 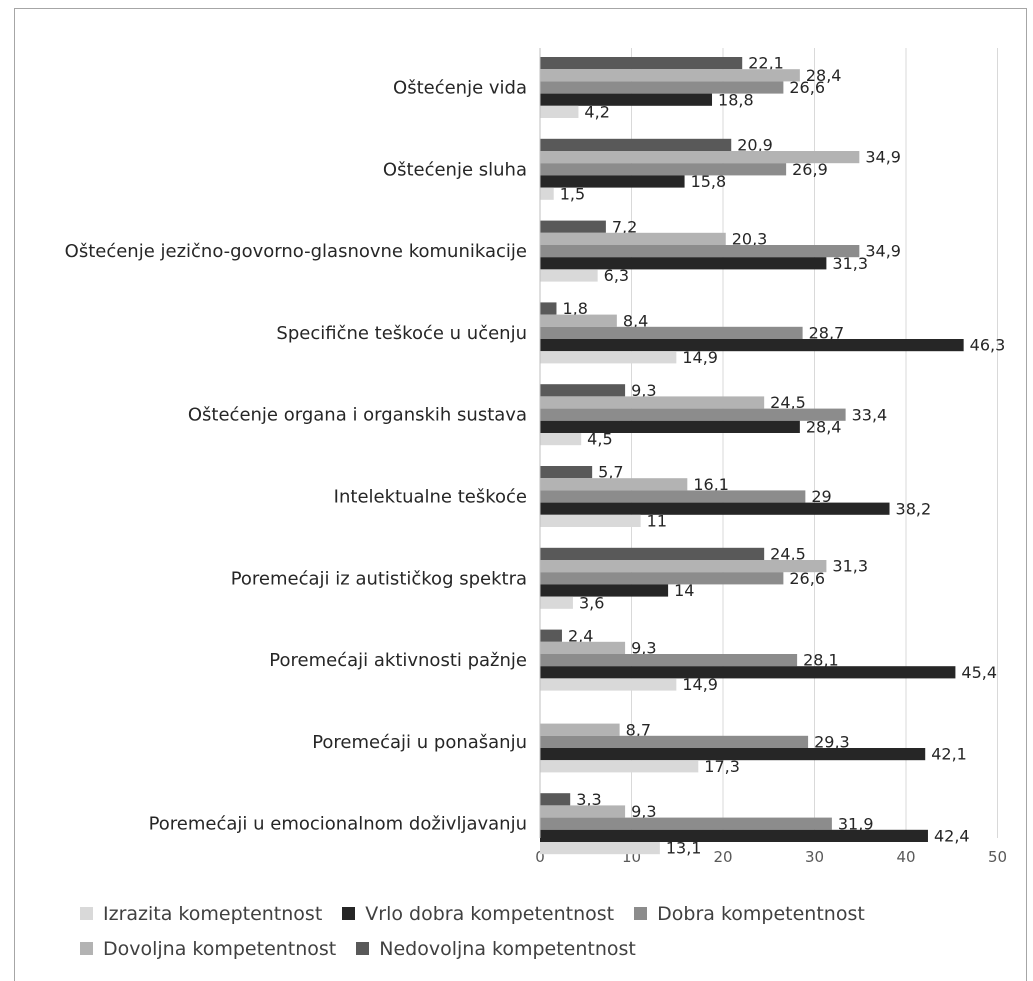 What do you see at coordinates (722, 857) in the screenshot?
I see `x-tick-label: 20` at bounding box center [722, 857].